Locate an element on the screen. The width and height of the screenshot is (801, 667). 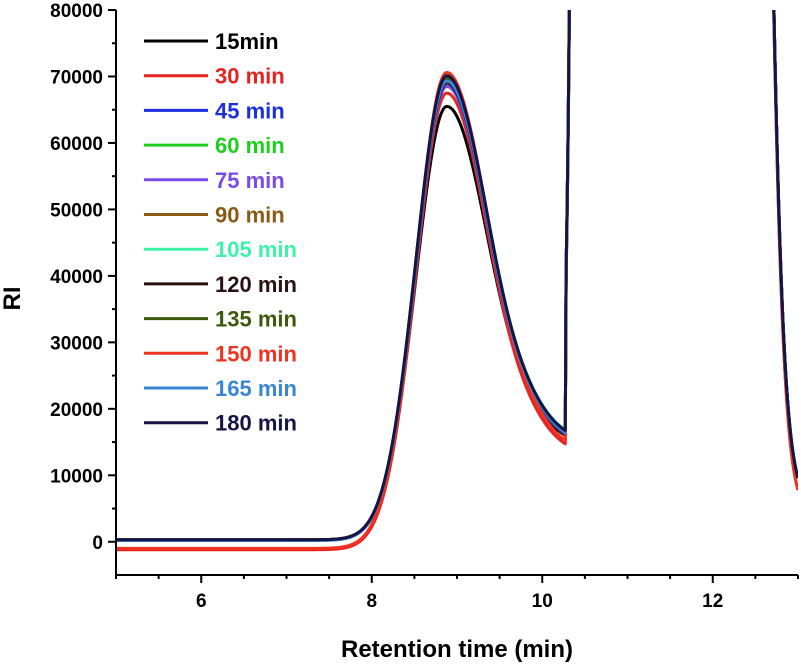
y-tick-label: 80000 is located at coordinates (76, 11).